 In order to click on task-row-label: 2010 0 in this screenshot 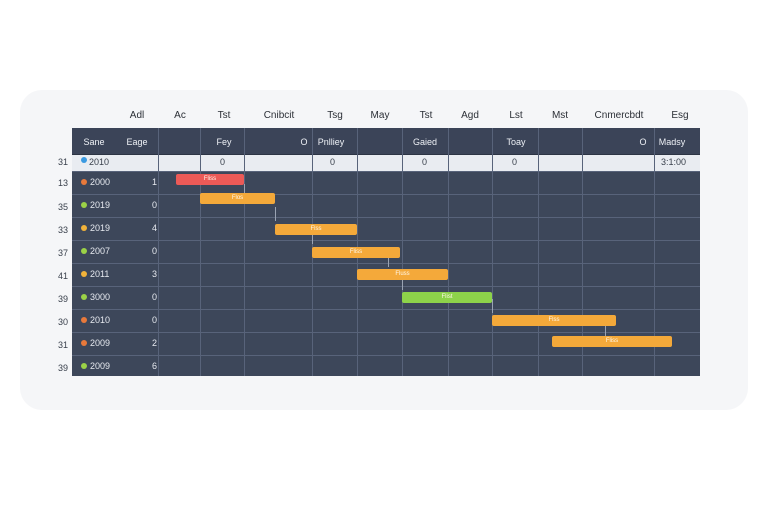, I will do `click(115, 321)`.